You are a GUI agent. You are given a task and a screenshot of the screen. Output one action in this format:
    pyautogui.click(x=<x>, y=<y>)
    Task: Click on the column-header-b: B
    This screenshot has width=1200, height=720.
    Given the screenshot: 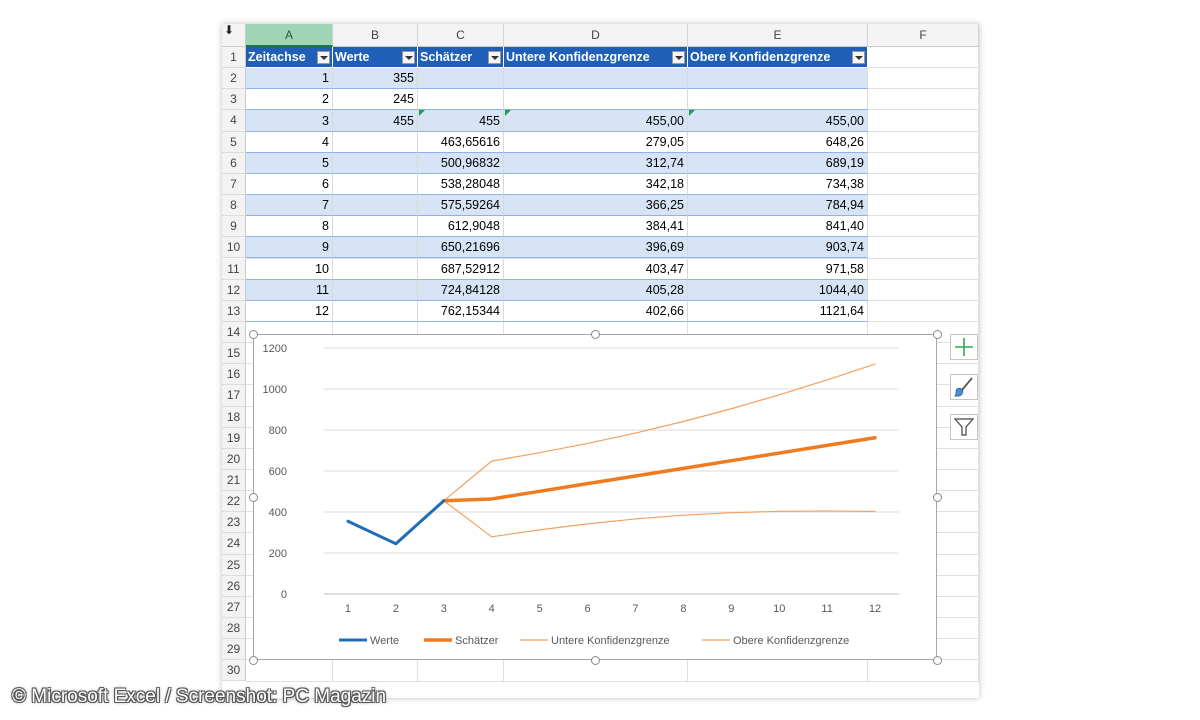 What is the action you would take?
    pyautogui.click(x=375, y=35)
    